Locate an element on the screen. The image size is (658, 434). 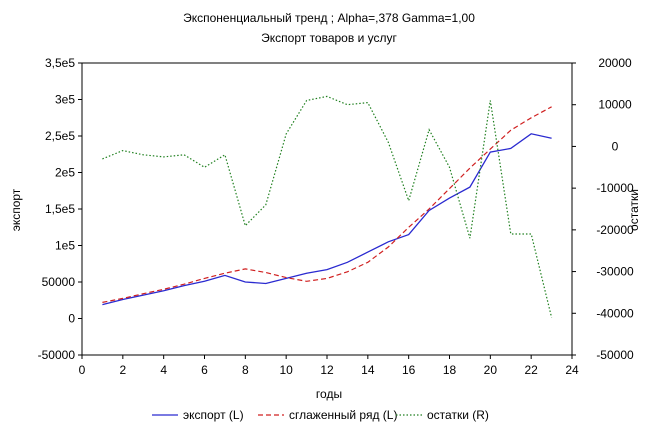
x-tick-label: 6 is located at coordinates (204, 370).